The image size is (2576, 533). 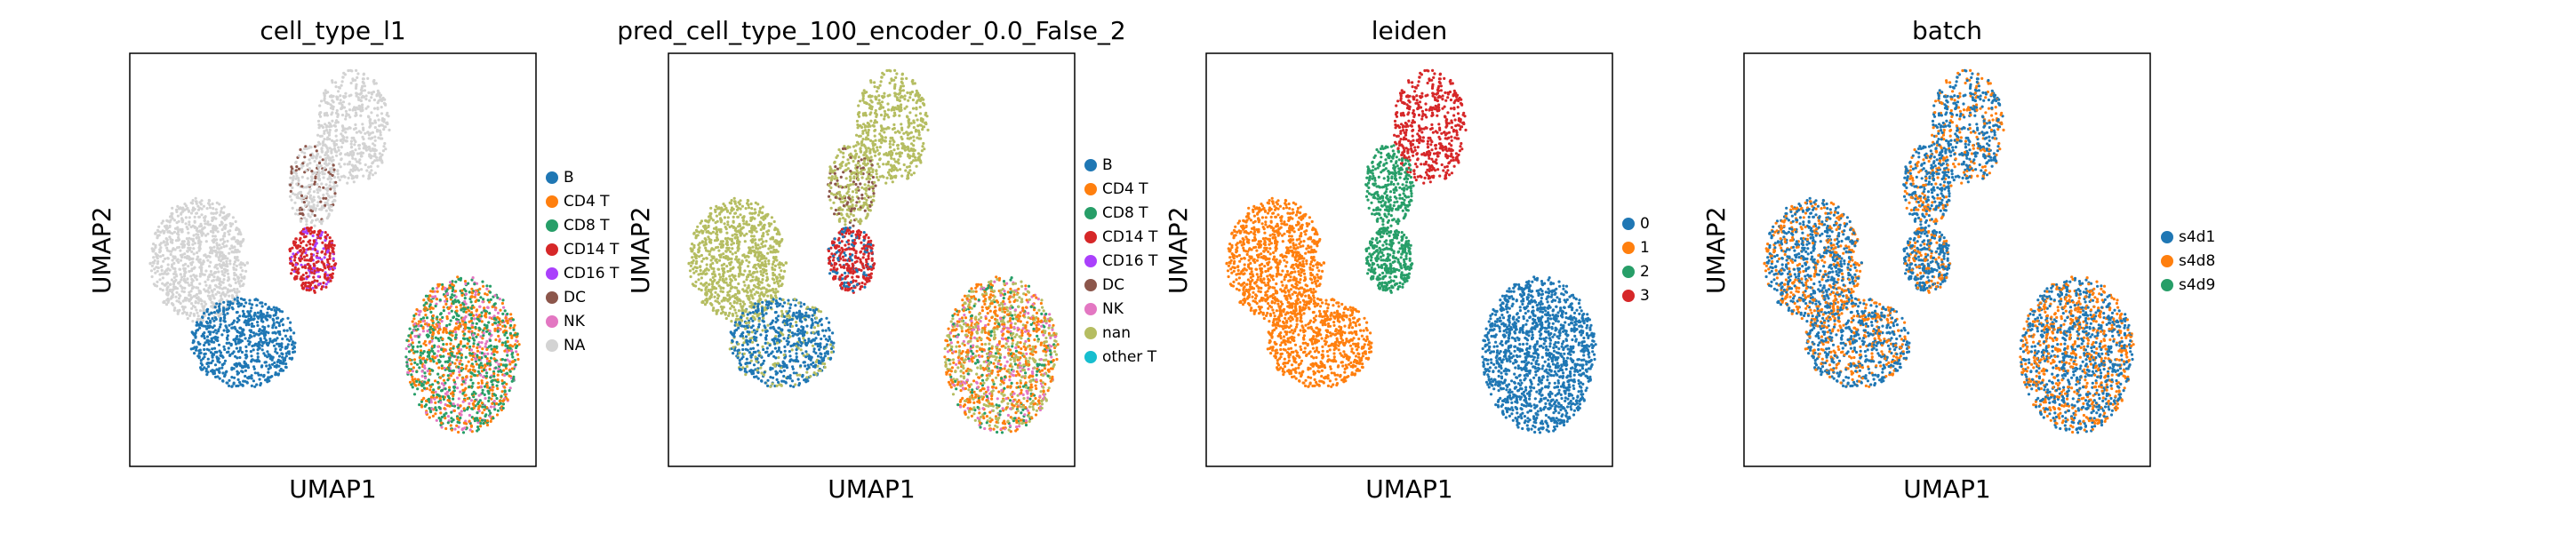 I want to click on umap-scatter, so click(x=333, y=259).